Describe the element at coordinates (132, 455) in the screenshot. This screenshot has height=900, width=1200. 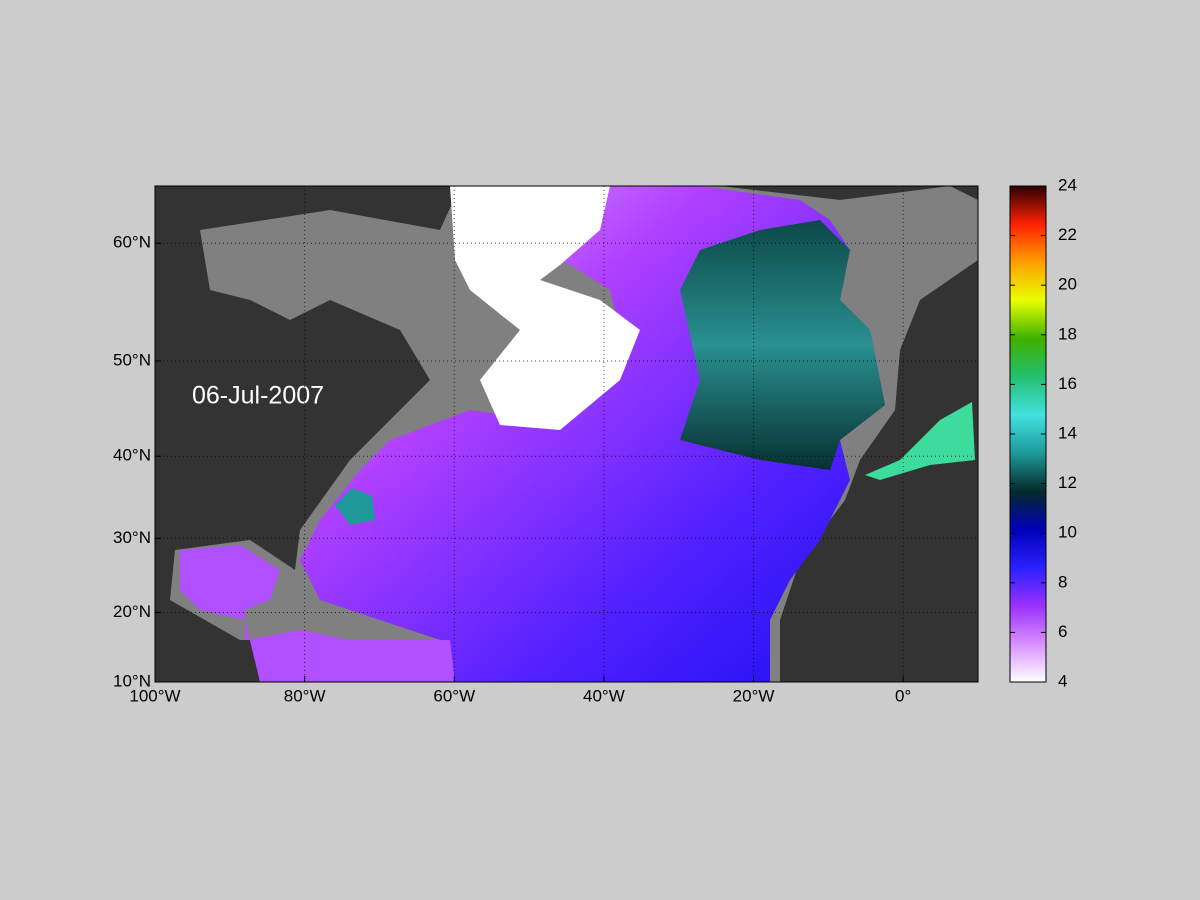
I see `y-tick-label: 40°N` at that location.